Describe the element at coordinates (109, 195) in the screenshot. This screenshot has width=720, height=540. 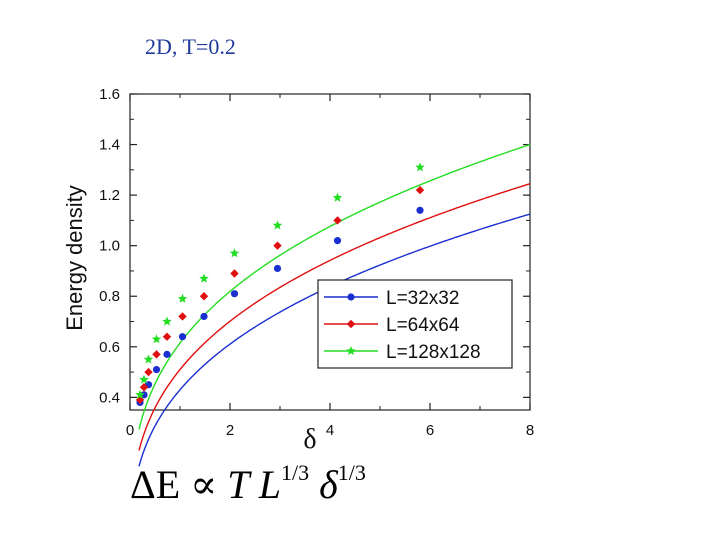
I see `y-tick-label: 1.2` at that location.